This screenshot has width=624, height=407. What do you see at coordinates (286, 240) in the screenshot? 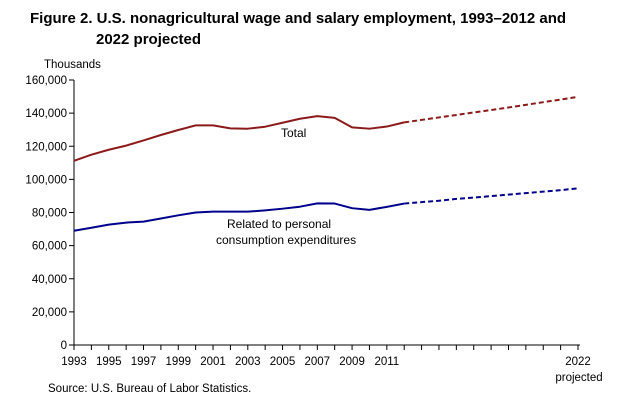
I see `label-pce-line2: consumption expenditures` at bounding box center [286, 240].